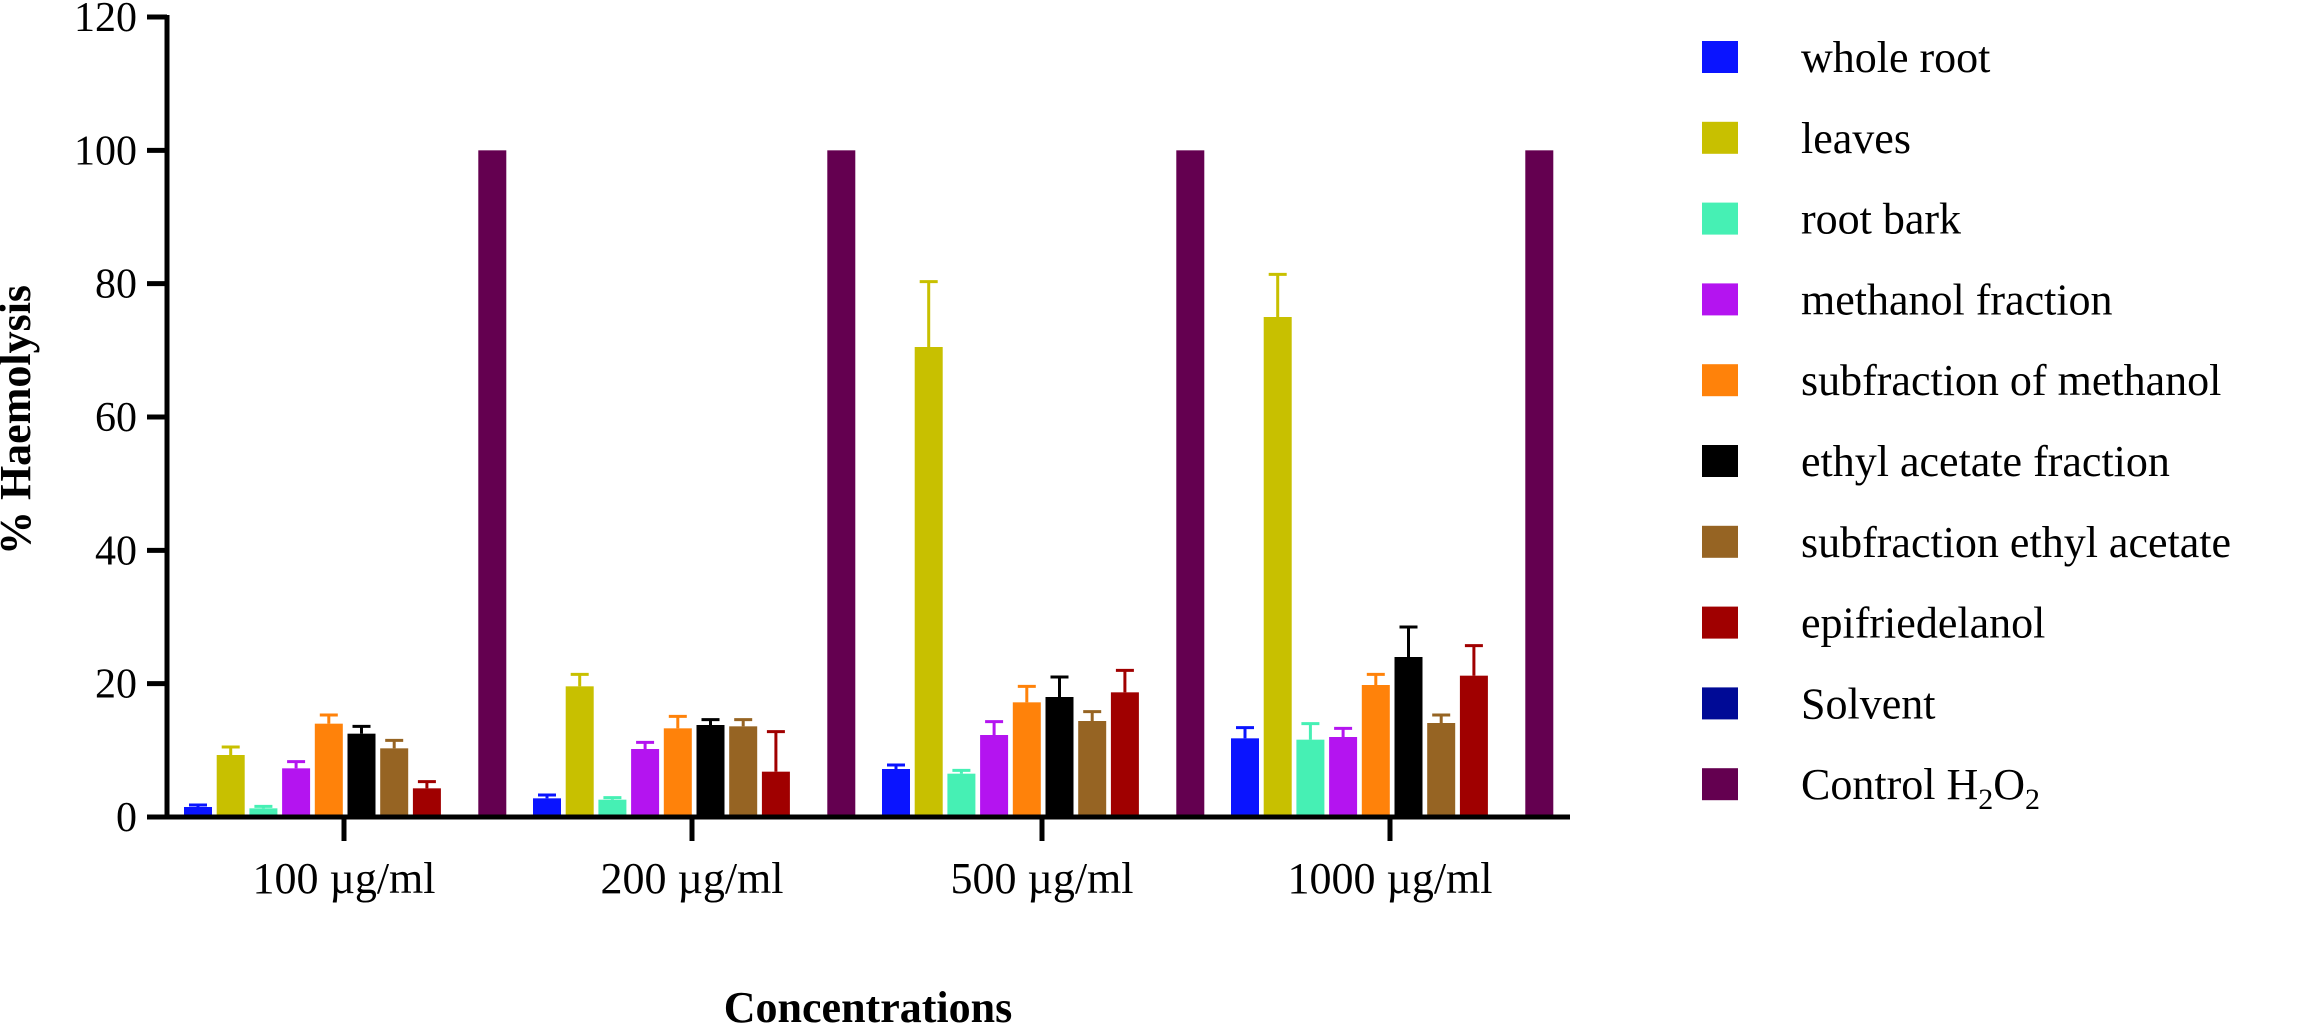 The width and height of the screenshot is (2300, 1027). I want to click on legend-label: subfraction of methanol, so click(2011, 380).